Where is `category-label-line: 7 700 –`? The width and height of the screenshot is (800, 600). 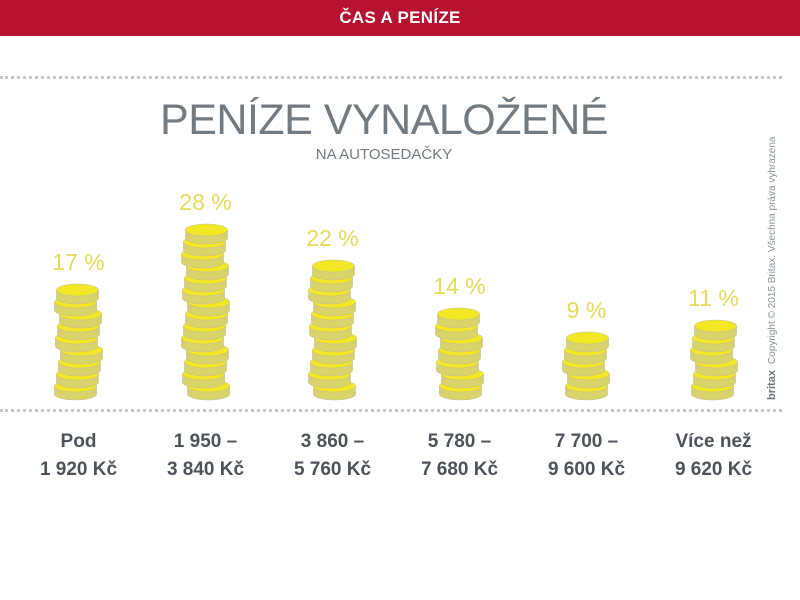 category-label-line: 7 700 – is located at coordinates (586, 441).